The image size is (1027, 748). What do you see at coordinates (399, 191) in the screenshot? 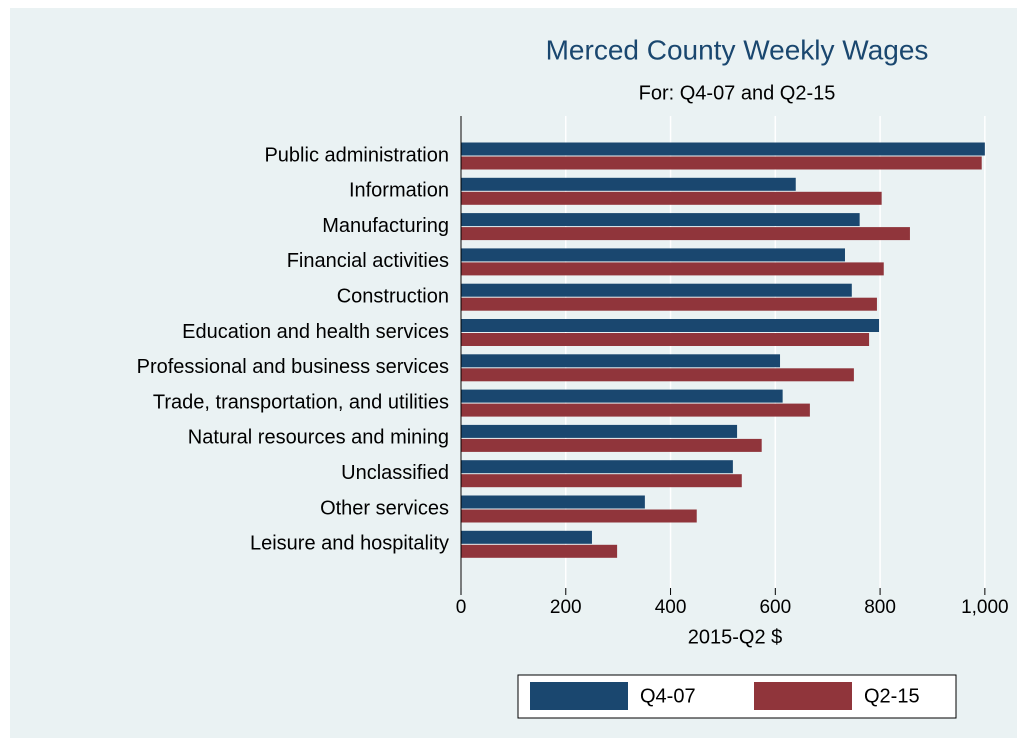
I see `y-tick-label: Information` at bounding box center [399, 191].